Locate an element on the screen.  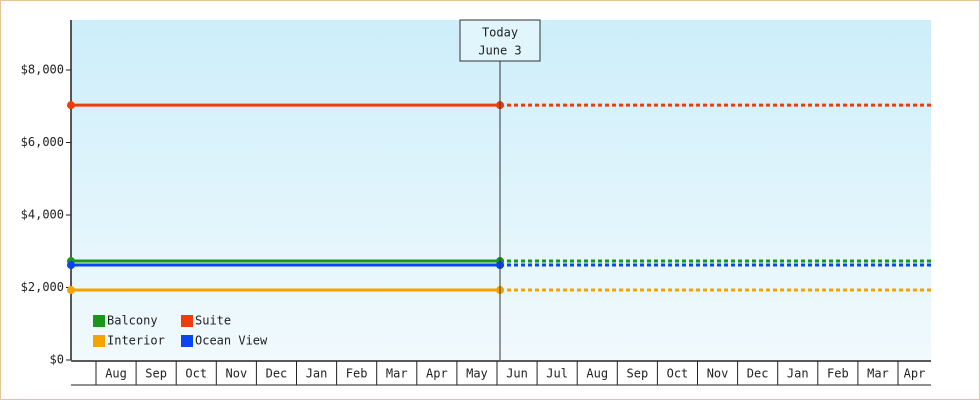
today-label: Today is located at coordinates (500, 33).